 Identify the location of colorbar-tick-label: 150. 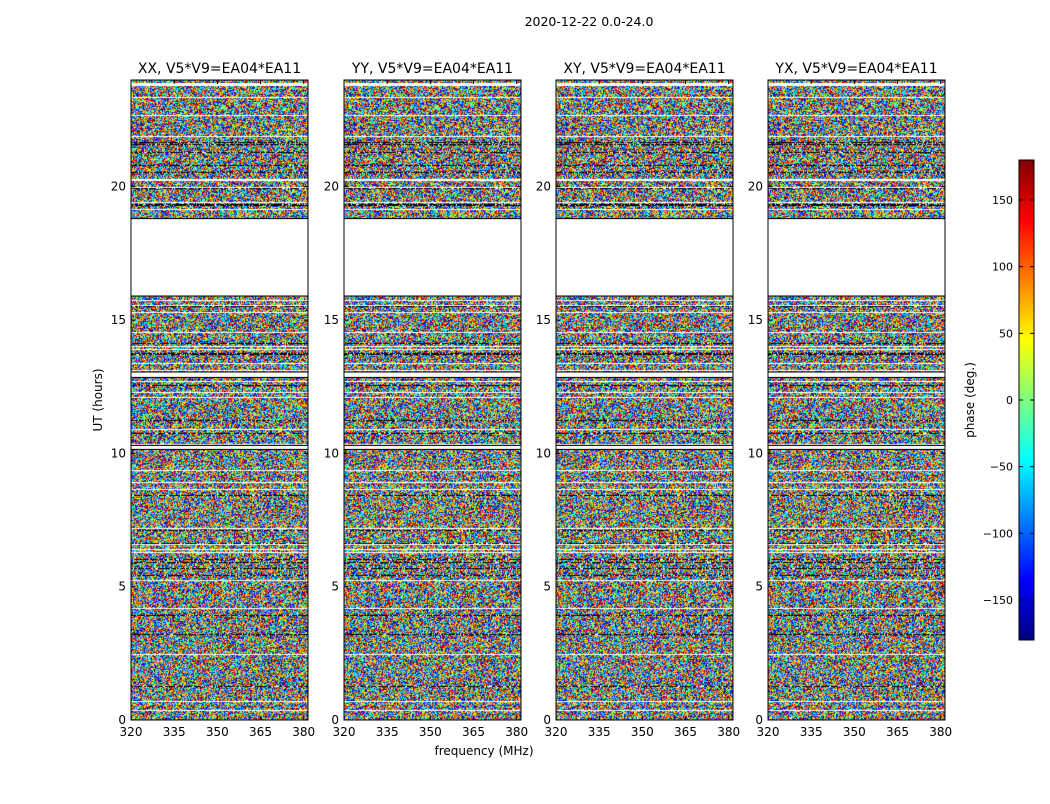
(1002, 200).